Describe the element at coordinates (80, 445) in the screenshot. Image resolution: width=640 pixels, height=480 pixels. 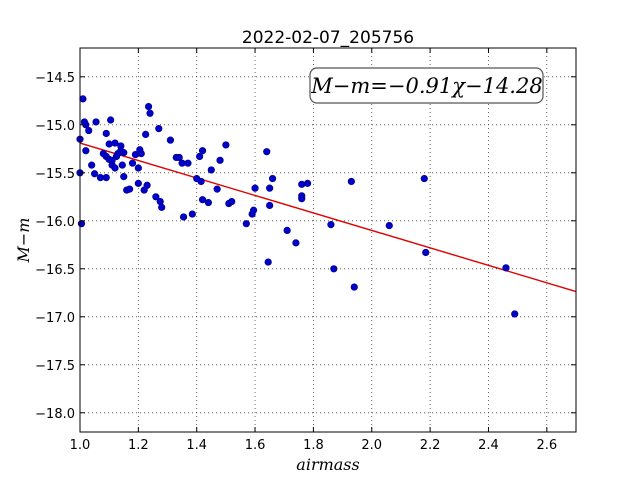
I see `x-tick-label: 1.0` at that location.